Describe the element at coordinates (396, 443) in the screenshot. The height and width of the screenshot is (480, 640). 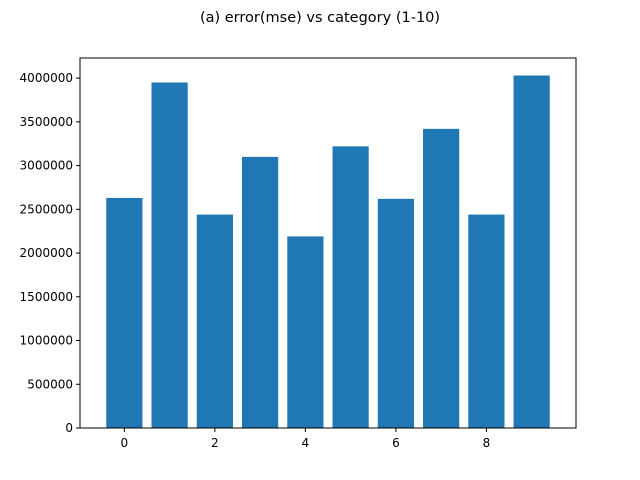
I see `x-tick-label: 6` at that location.